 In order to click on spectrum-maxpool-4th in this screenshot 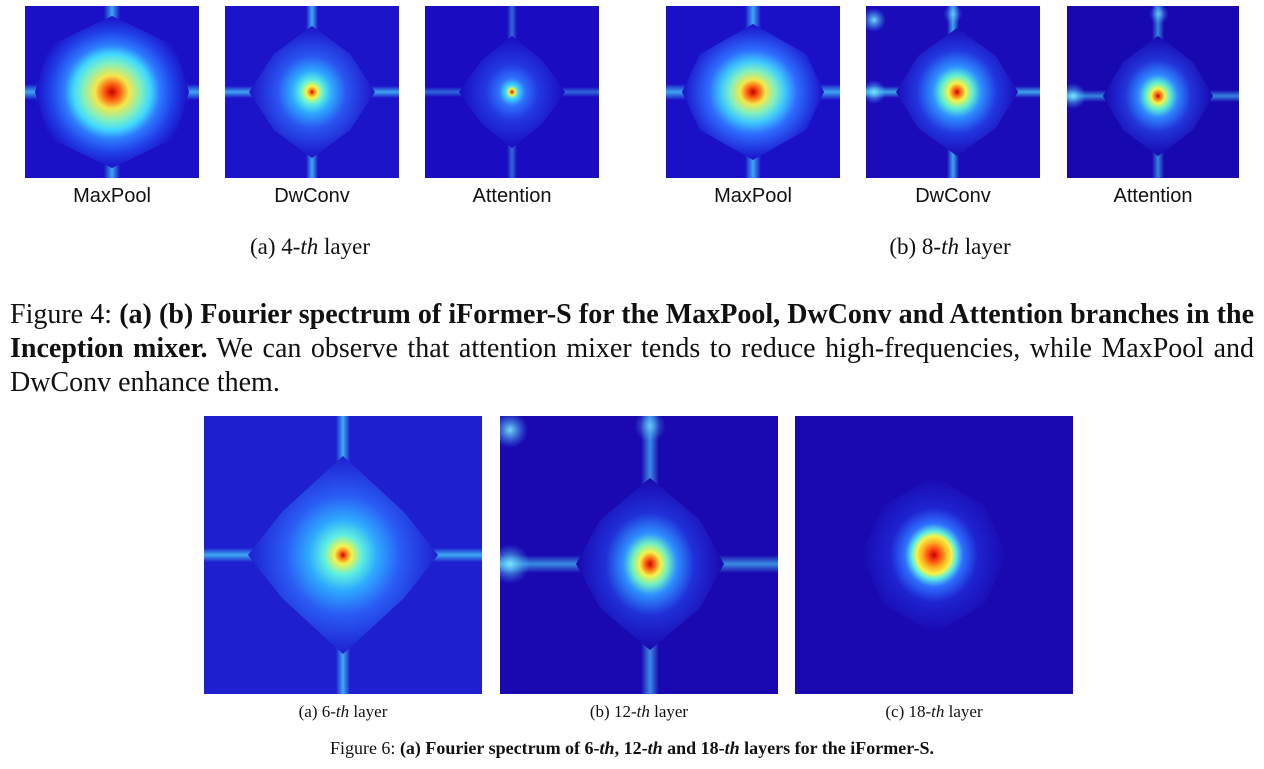, I will do `click(112, 92)`.